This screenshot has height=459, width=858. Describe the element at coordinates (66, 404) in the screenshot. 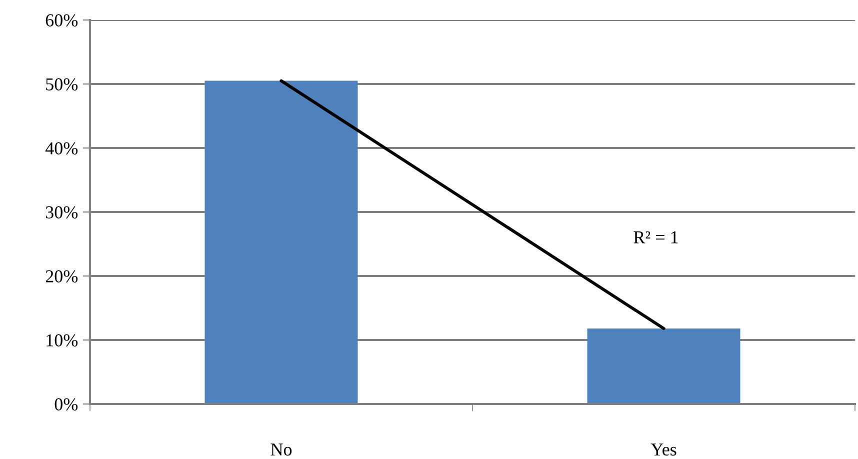

I see `y-tick-label: 0%` at that location.